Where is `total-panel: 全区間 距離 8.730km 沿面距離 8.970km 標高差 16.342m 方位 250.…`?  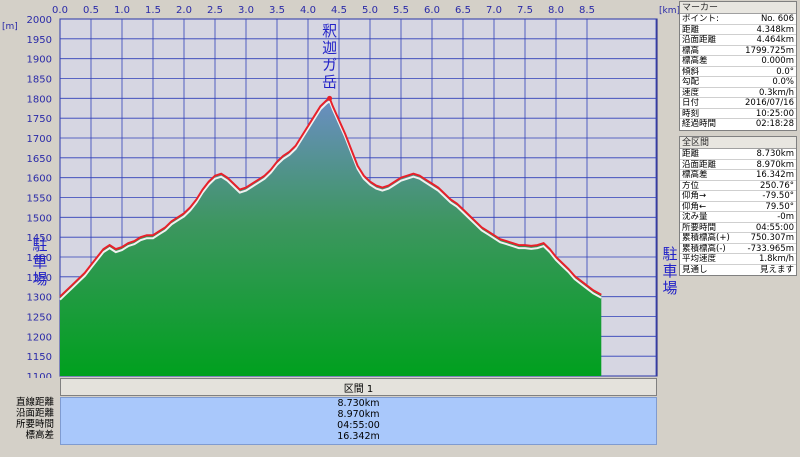 total-panel: 全区間 距離 8.730km 沿面距離 8.970km 標高差 16.342m 方位 250.… is located at coordinates (738, 206).